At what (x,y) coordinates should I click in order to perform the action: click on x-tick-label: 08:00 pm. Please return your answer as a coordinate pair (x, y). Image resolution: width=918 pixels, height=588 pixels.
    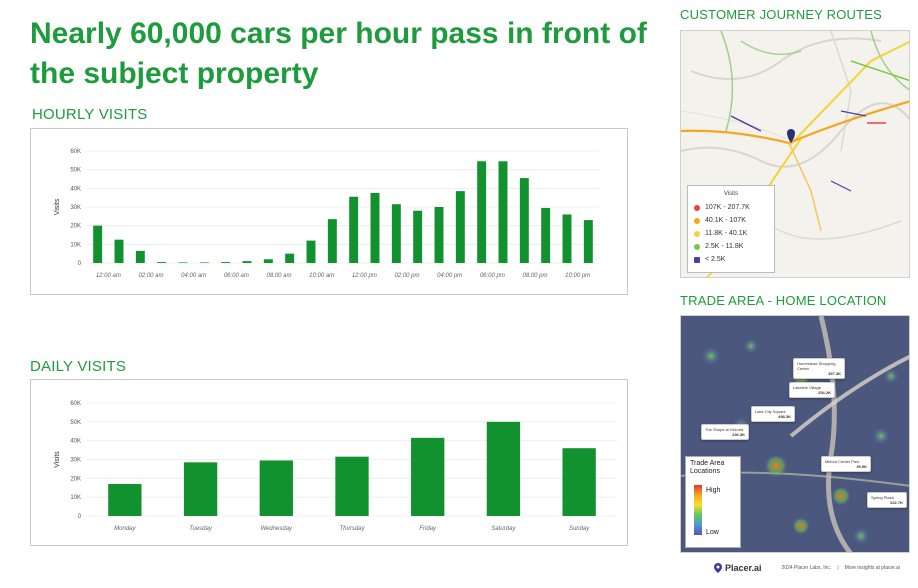
    Looking at the image, I should click on (534, 276).